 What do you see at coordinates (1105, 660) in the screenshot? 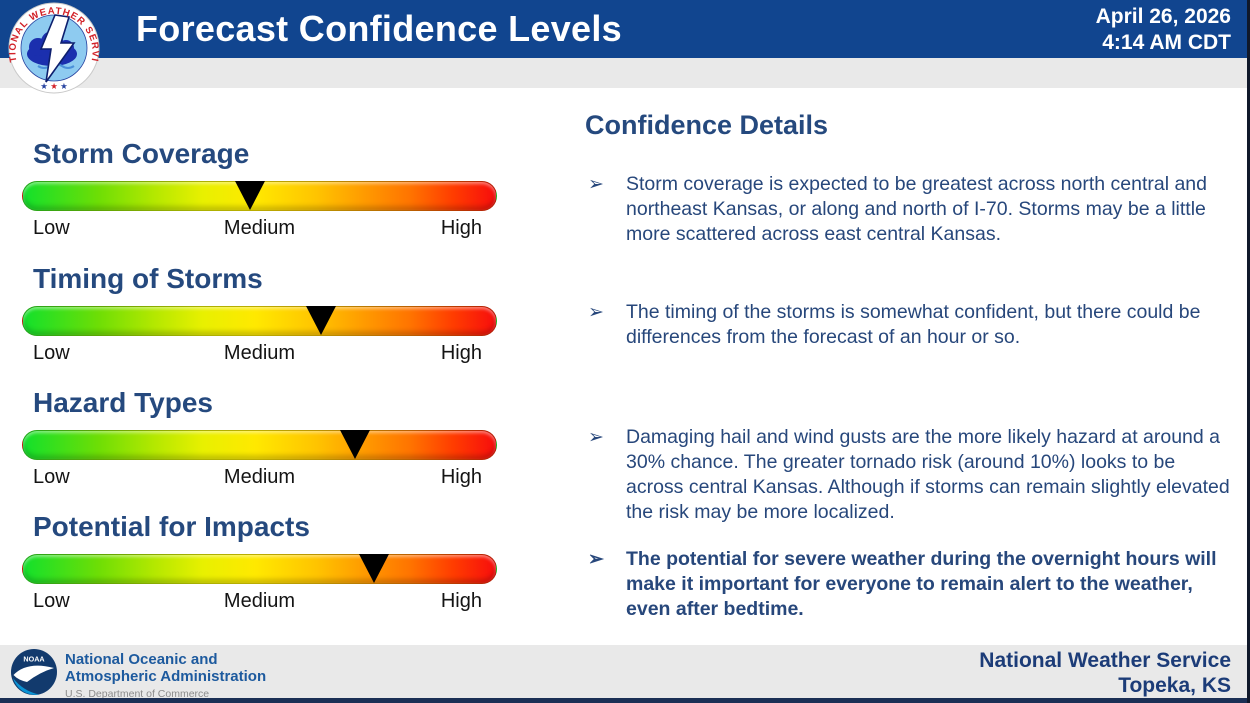
I see `office-name: National Weather Service` at bounding box center [1105, 660].